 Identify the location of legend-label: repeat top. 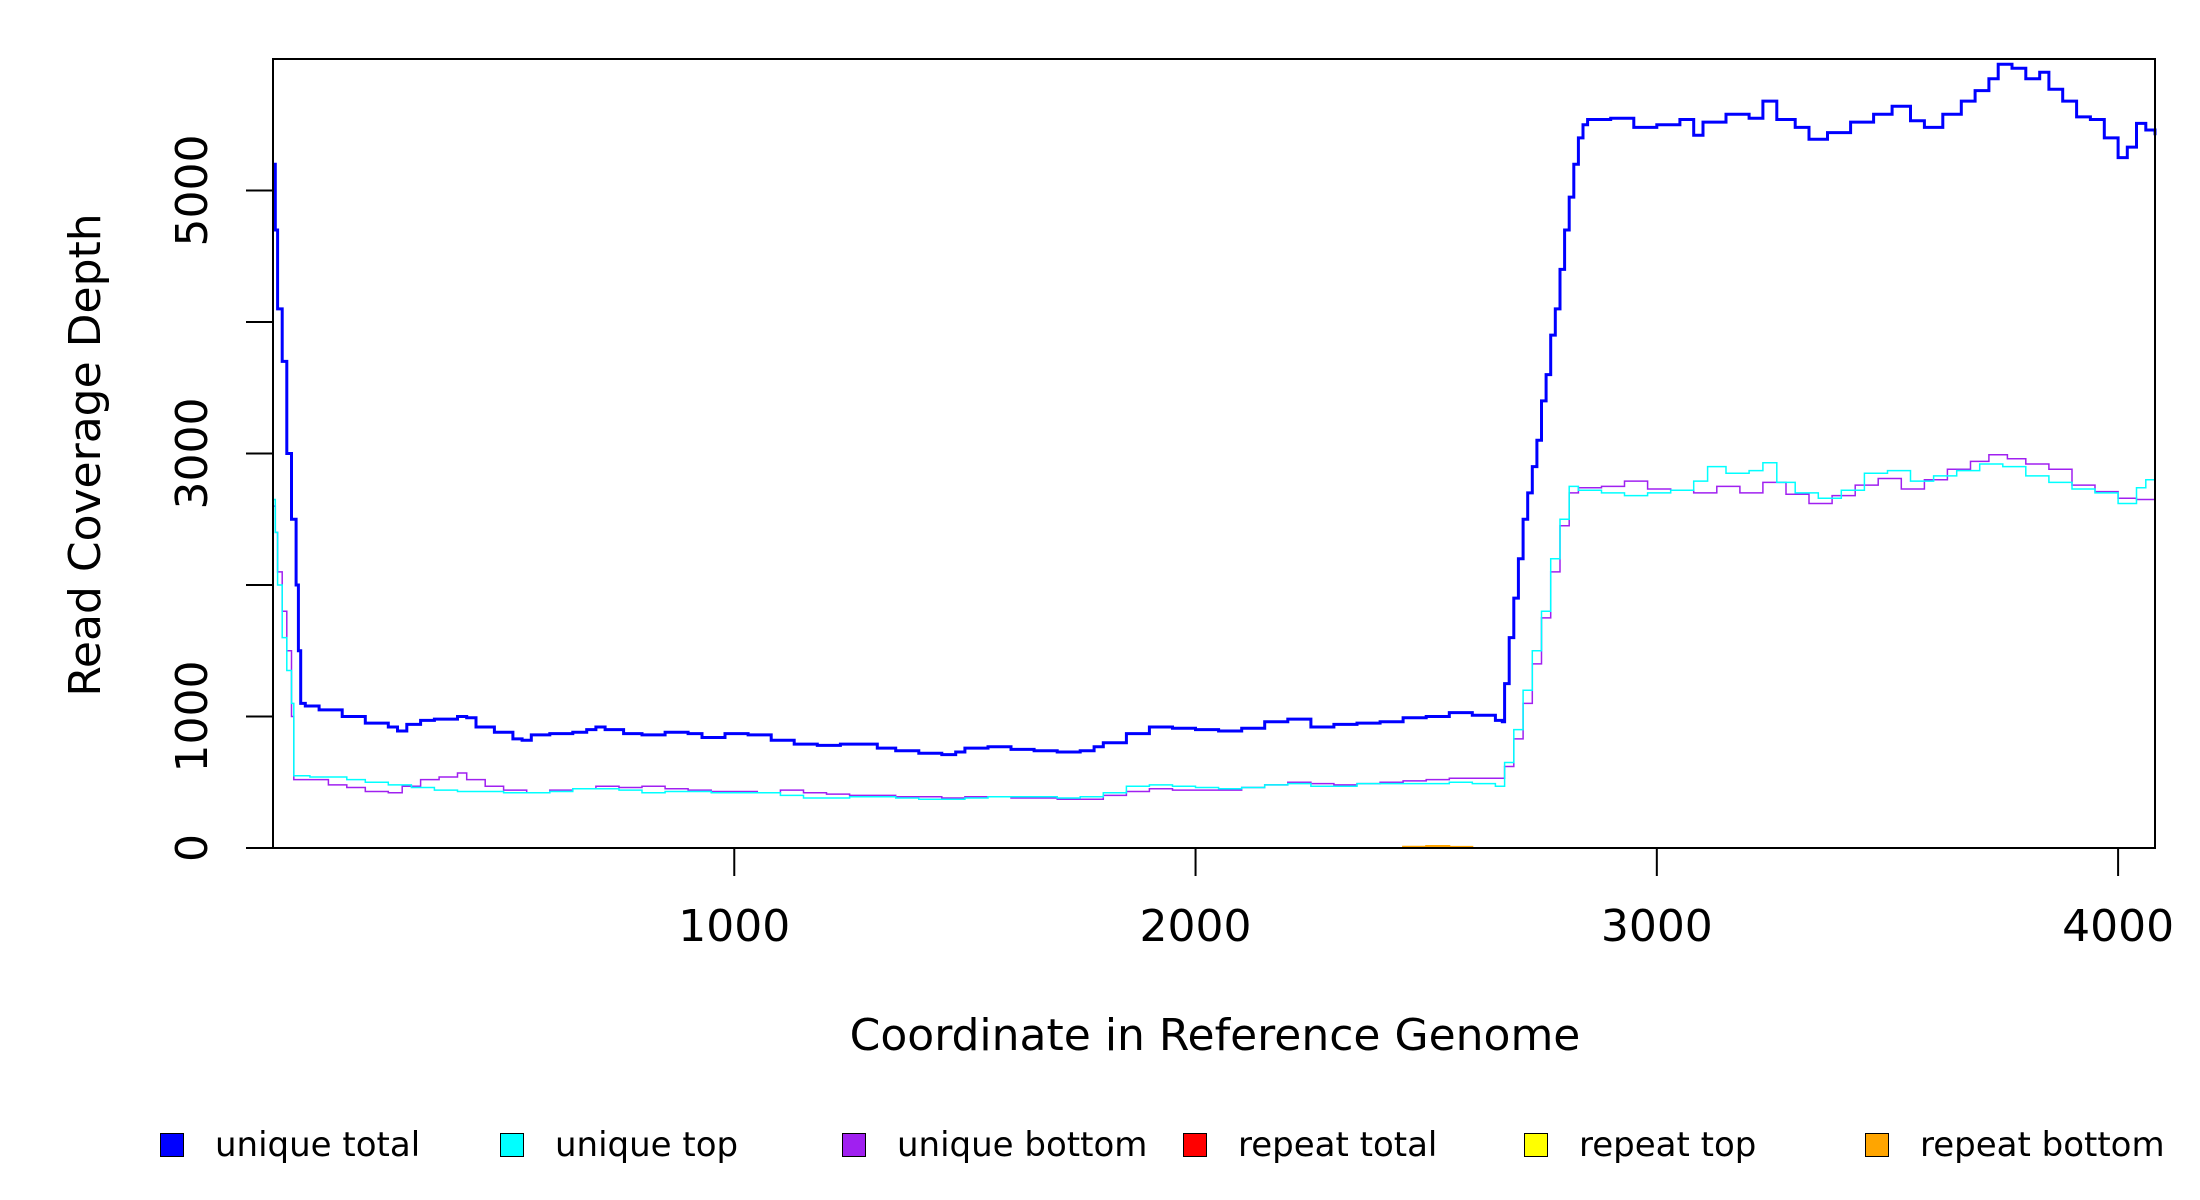
(1668, 1145).